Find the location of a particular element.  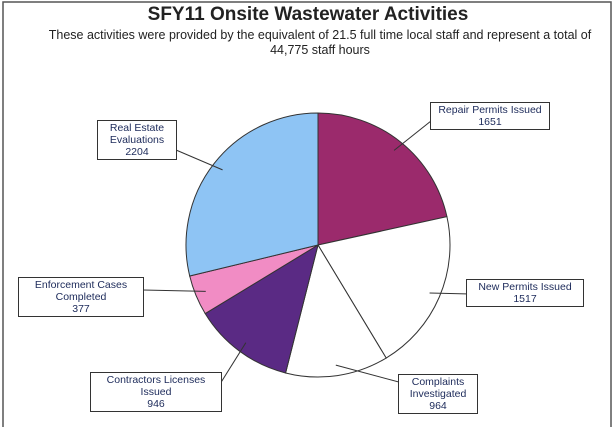

label-value: 2204 is located at coordinates (137, 152).